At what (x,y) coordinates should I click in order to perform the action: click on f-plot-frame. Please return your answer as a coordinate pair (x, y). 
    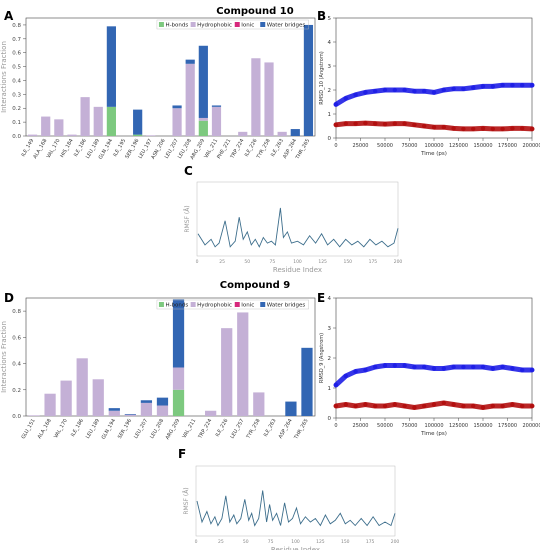
    Looking at the image, I should click on (295, 501).